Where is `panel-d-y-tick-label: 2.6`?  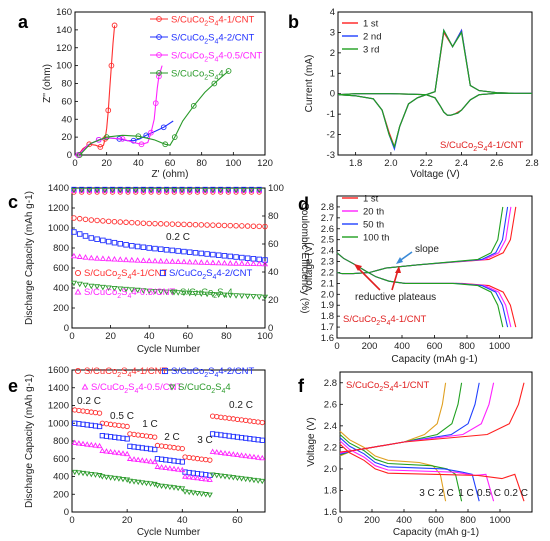
panel-d-y-tick-label: 2.6 is located at coordinates (327, 229).